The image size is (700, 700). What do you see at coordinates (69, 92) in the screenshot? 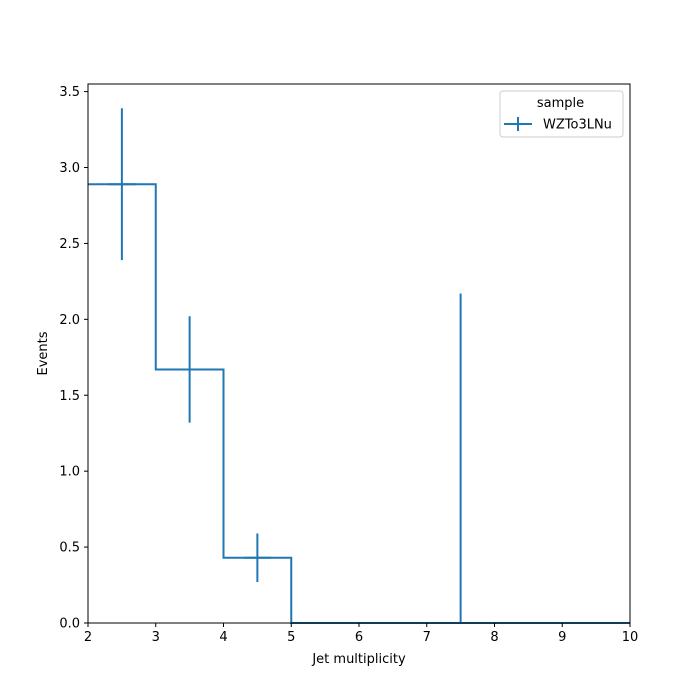
I see `y-tick-label: 3.5` at bounding box center [69, 92].